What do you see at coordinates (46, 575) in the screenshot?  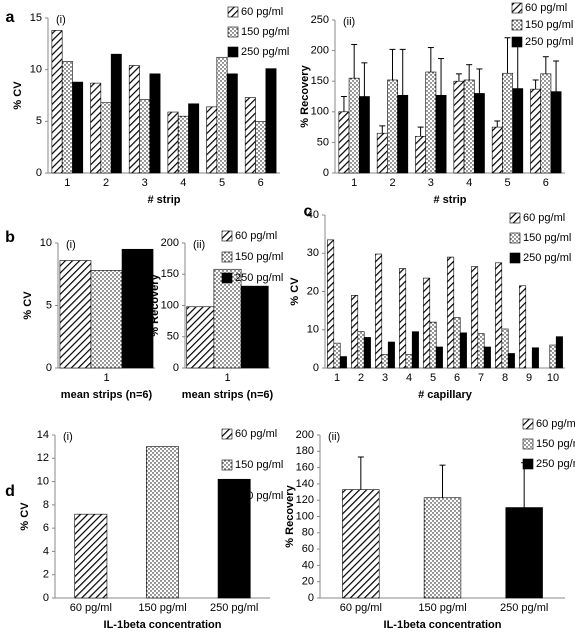 I see `y-tick-label: 2` at bounding box center [46, 575].